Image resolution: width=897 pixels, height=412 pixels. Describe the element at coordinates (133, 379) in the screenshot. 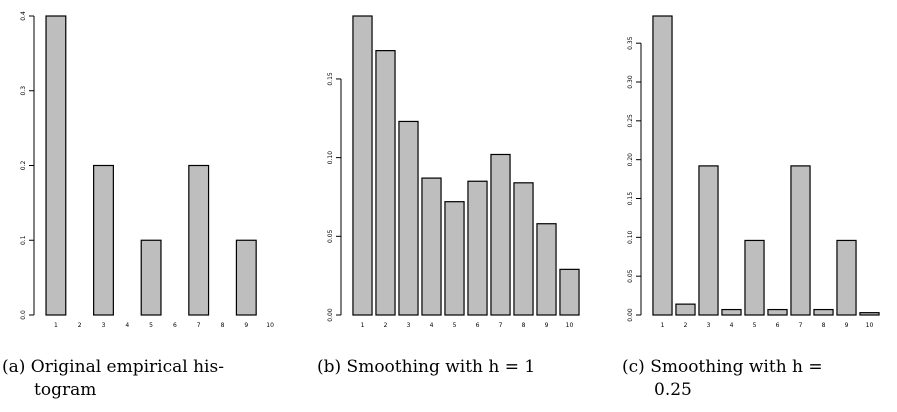

I see `caption-a: (a) Original empirical his- togram` at that location.